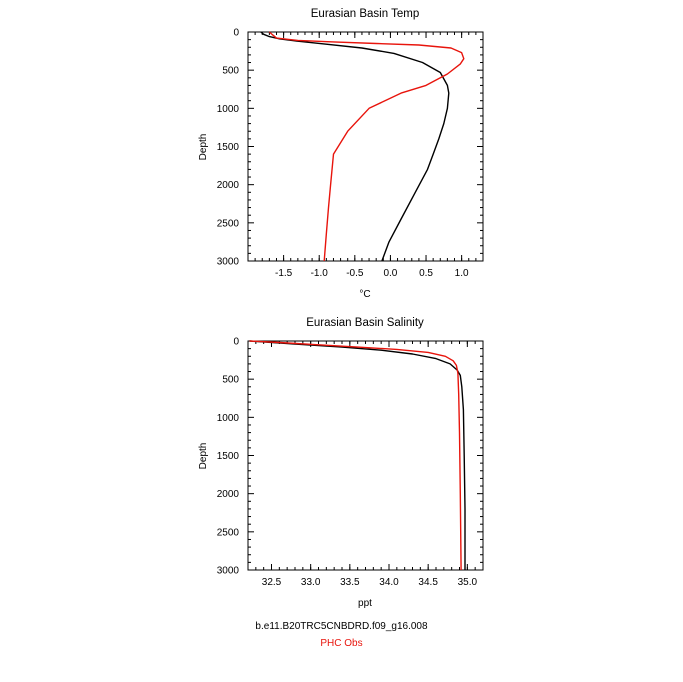 This screenshot has width=683, height=682. What do you see at coordinates (390, 273) in the screenshot?
I see `x-tick-label: 0.0` at bounding box center [390, 273].